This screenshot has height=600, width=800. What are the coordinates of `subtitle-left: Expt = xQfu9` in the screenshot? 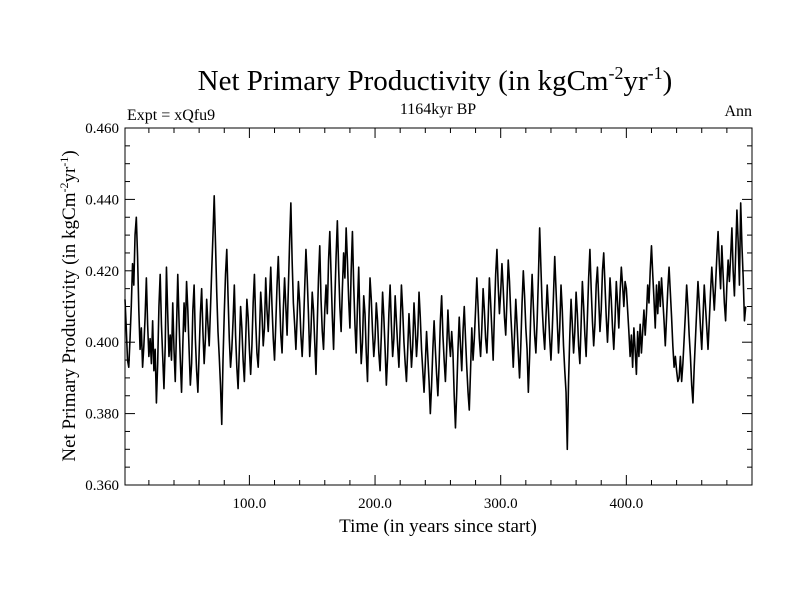 It's located at (171, 115).